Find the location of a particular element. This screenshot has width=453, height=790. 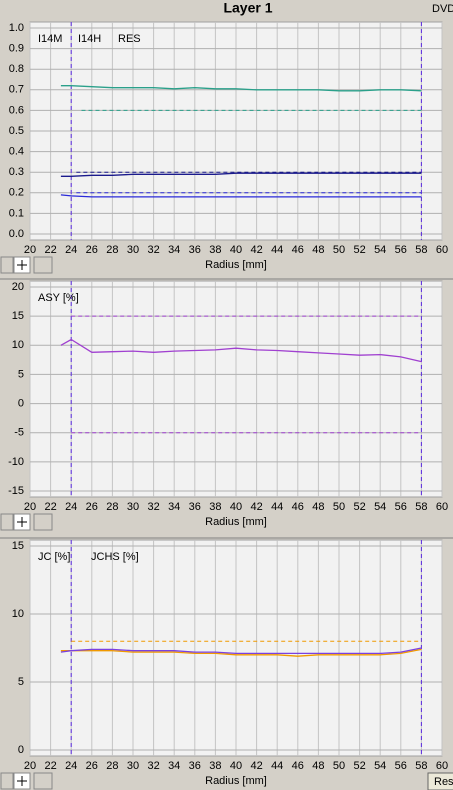

legend-label: RES is located at coordinates (129, 39).